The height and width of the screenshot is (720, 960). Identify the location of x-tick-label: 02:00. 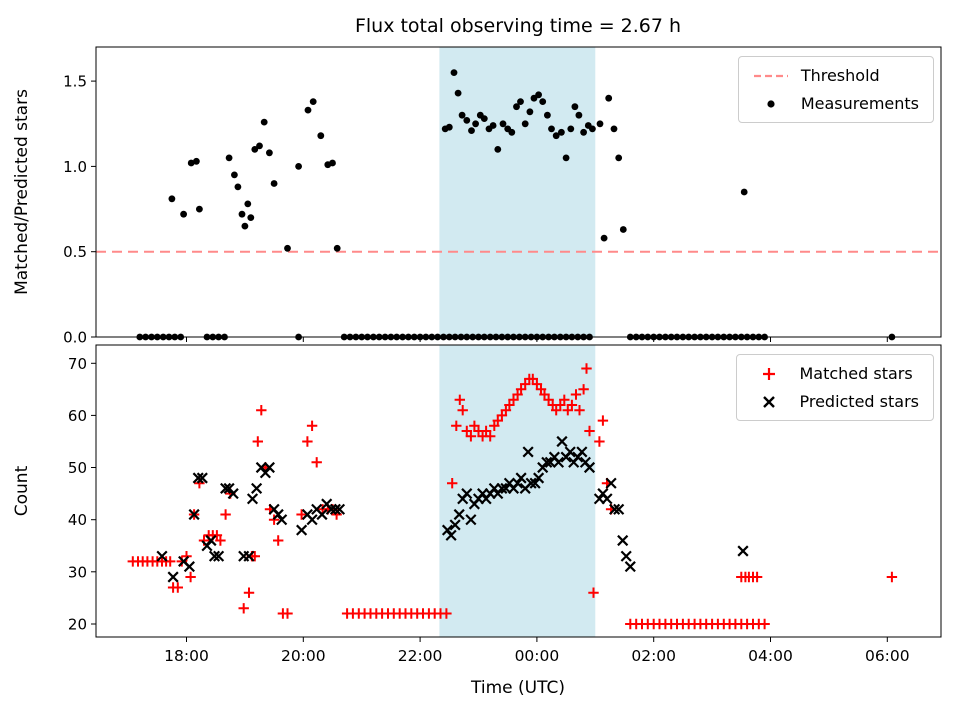
(653, 656).